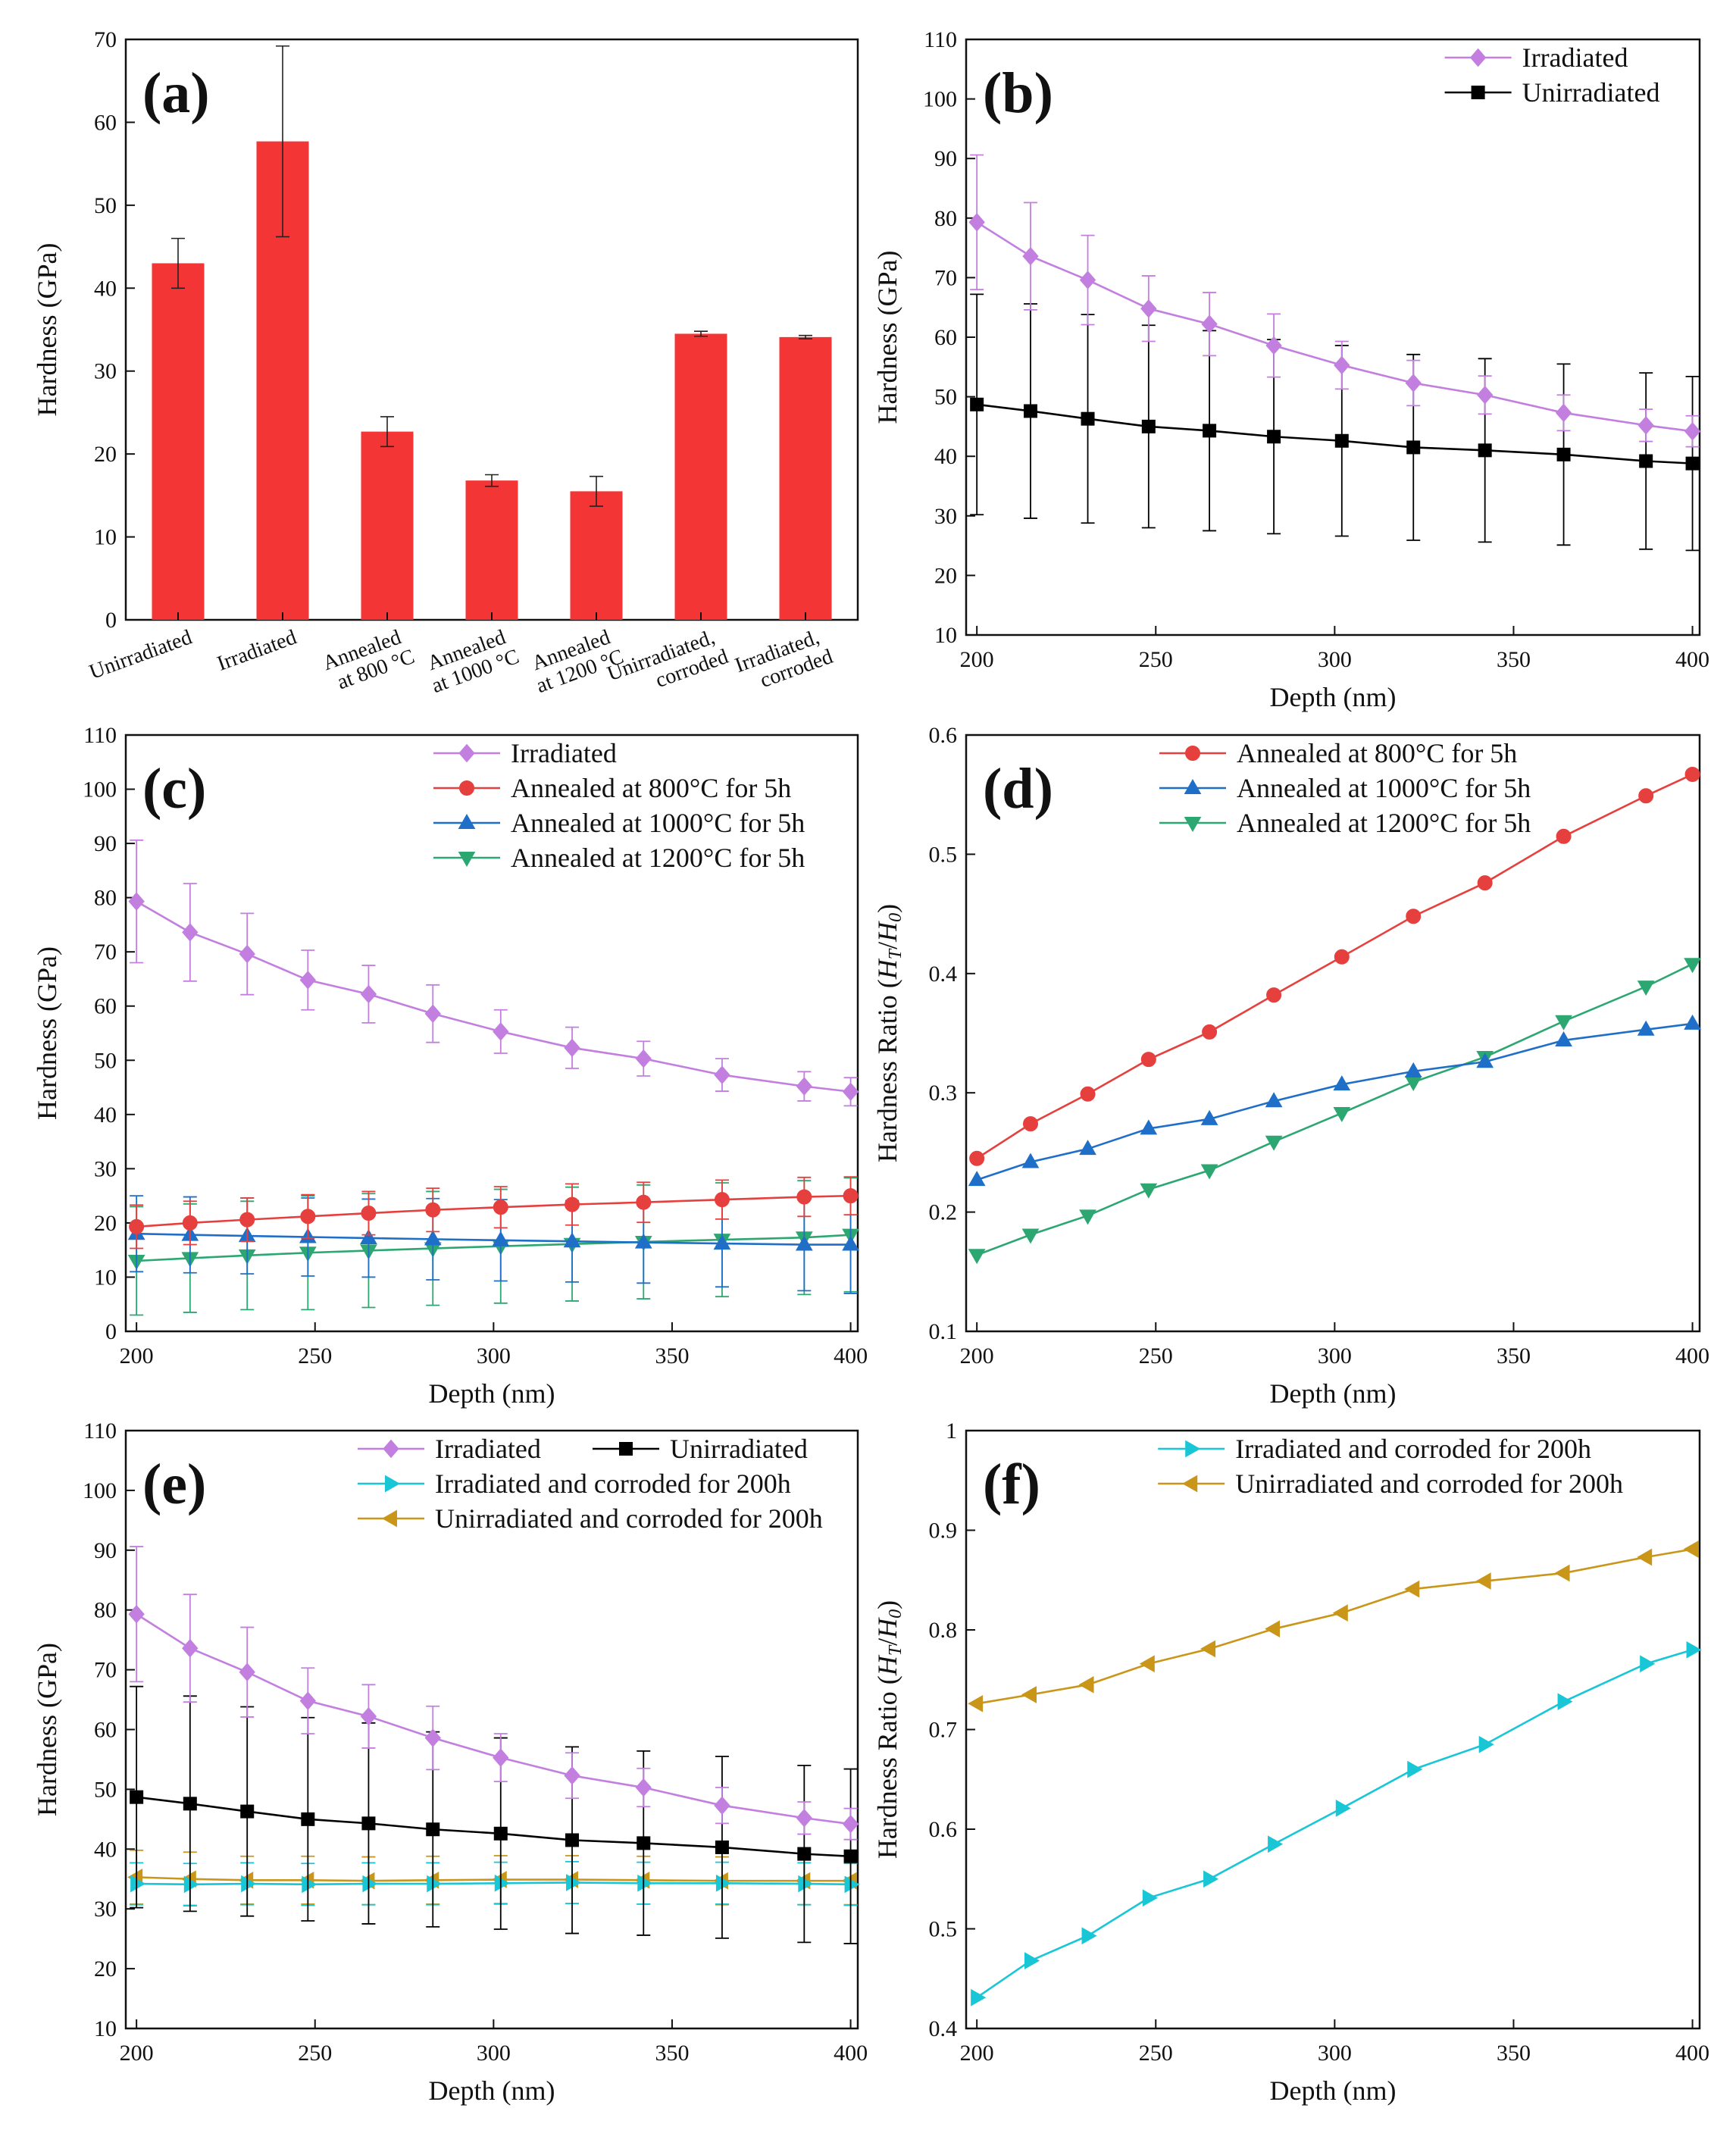  What do you see at coordinates (105, 952) in the screenshot?
I see `y-tick-label: 70` at bounding box center [105, 952].